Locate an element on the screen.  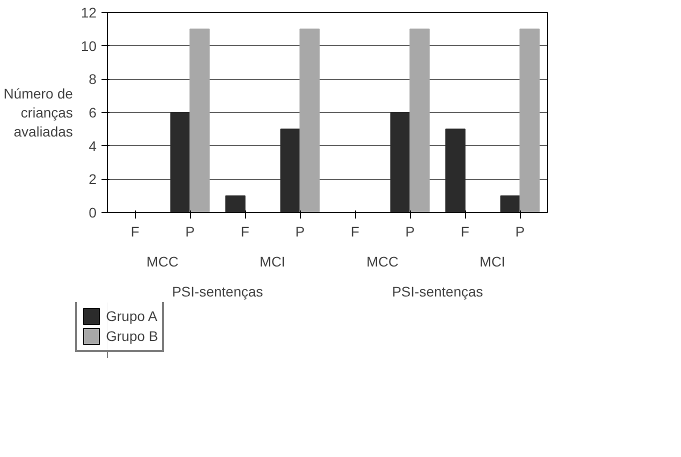
y-tick-label: 2 is located at coordinates (92, 179).